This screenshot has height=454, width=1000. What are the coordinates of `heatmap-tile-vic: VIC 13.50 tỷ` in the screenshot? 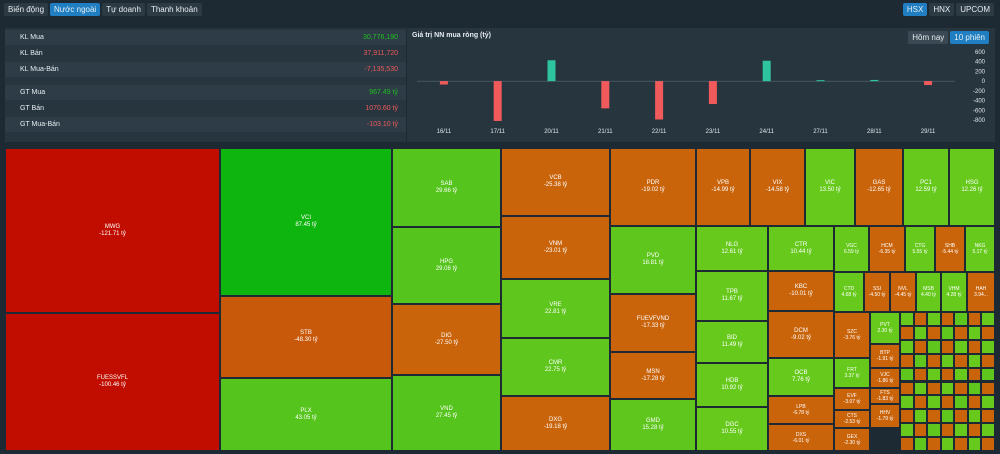 It's located at (830, 187).